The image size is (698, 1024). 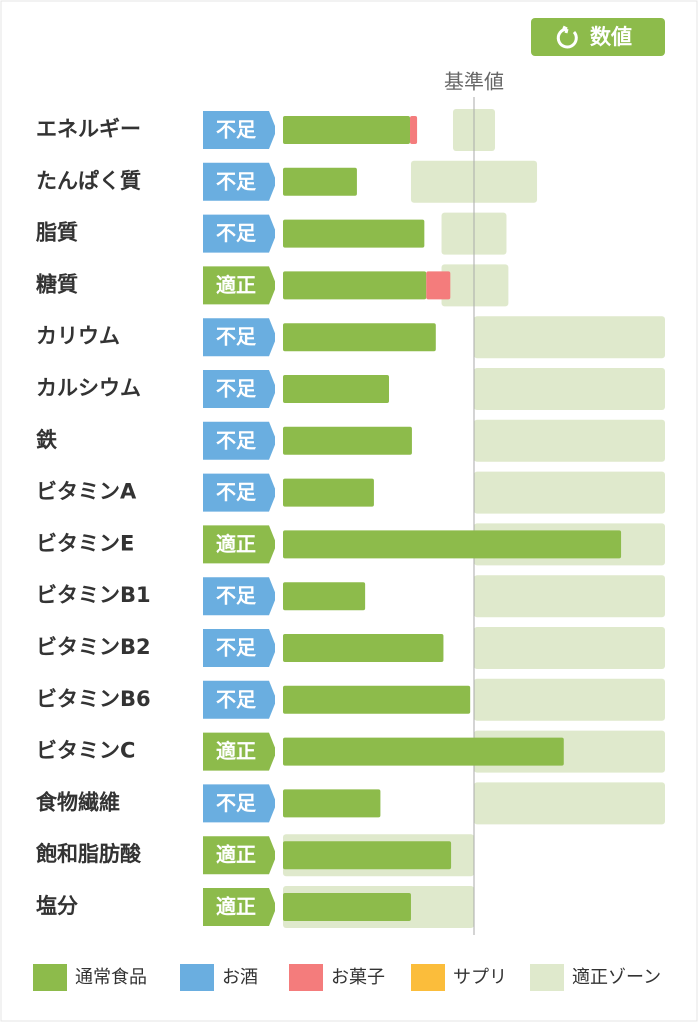 I want to click on category-label: エネルギー, so click(x=88, y=129).